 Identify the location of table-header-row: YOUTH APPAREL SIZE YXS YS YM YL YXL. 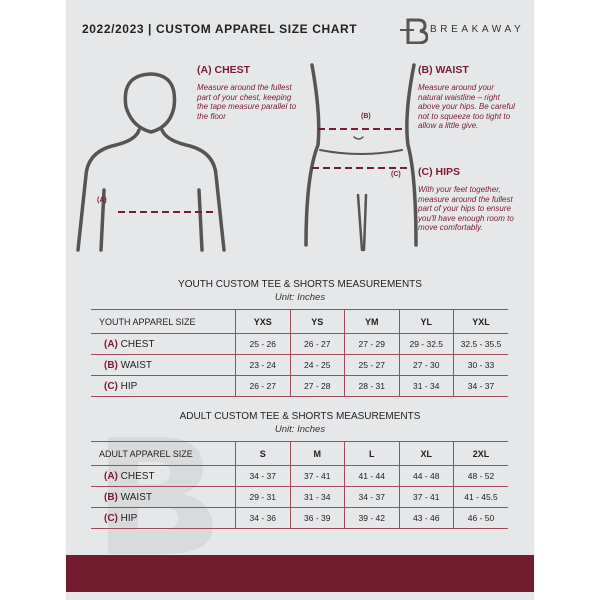
(299, 321).